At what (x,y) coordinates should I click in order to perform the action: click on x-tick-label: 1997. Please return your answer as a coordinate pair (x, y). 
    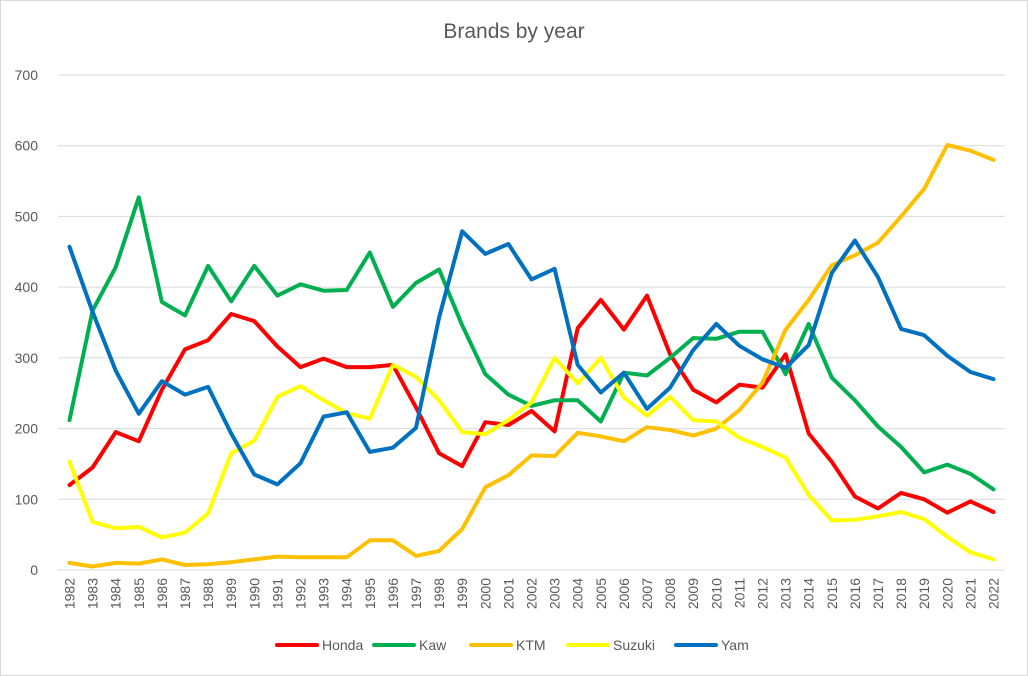
    Looking at the image, I should click on (416, 593).